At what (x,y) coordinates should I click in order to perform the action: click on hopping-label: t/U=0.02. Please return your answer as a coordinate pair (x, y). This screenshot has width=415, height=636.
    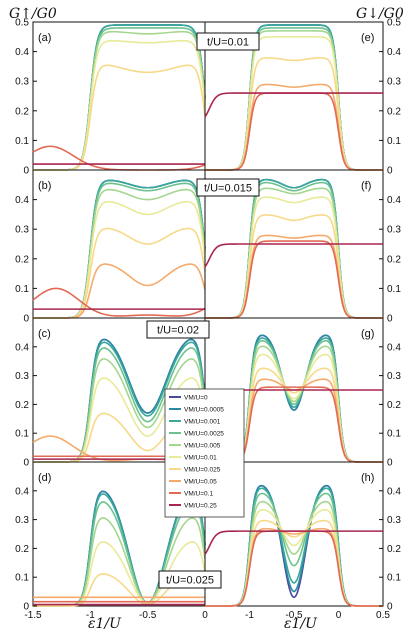
    Looking at the image, I should click on (178, 331).